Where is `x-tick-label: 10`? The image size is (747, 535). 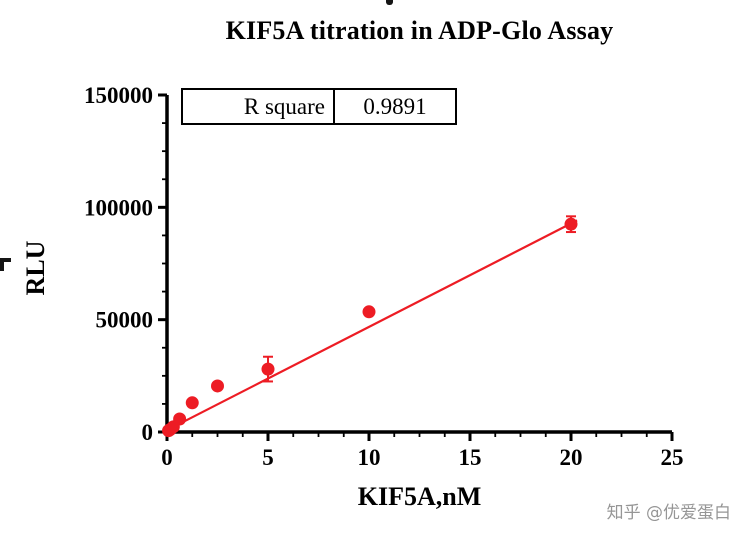
x-tick-label: 10 is located at coordinates (369, 457).